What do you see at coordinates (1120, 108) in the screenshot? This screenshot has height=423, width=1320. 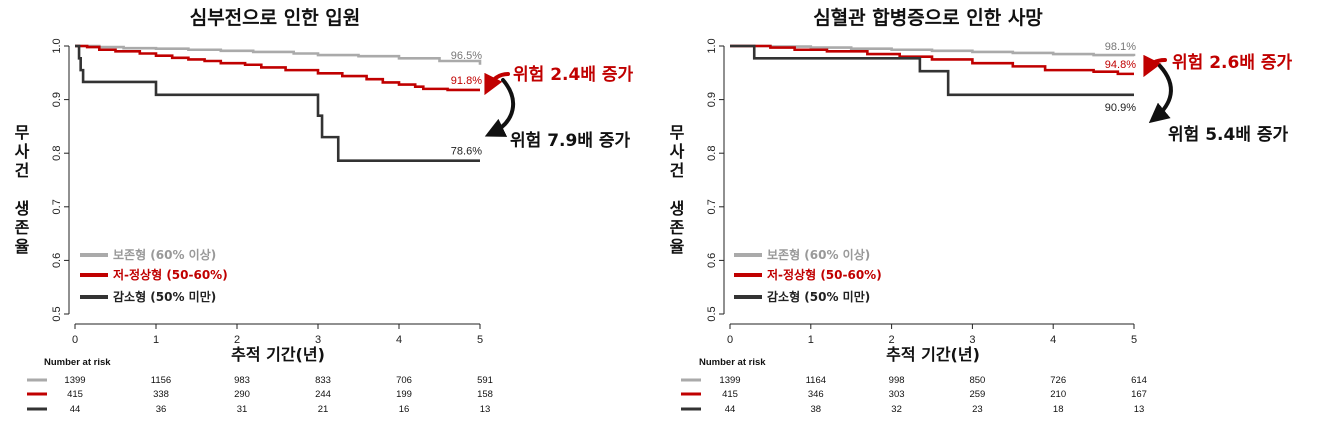 I see `end-value-label: 90.9%` at bounding box center [1120, 108].